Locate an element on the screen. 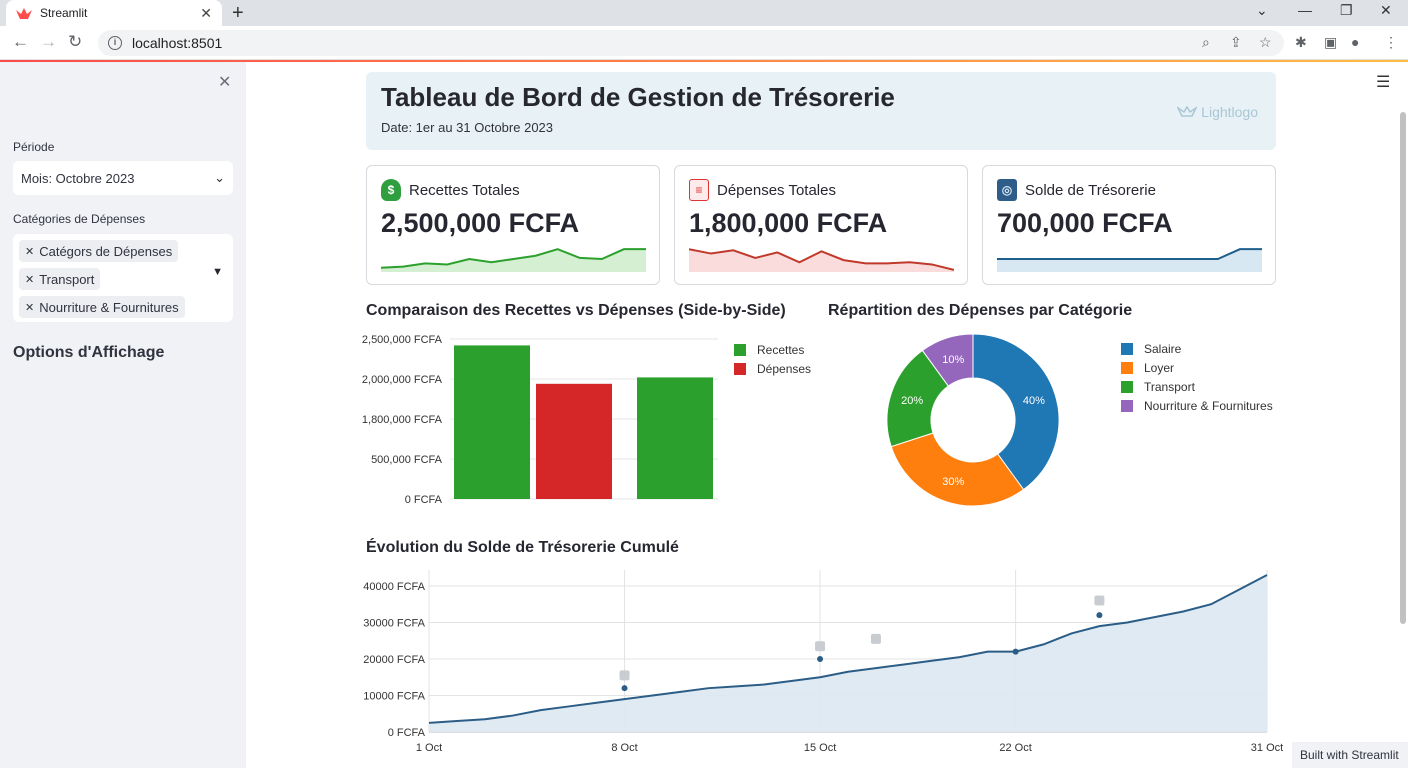 The image size is (1408, 768). close-sidebar-icon: ✕ is located at coordinates (225, 82).